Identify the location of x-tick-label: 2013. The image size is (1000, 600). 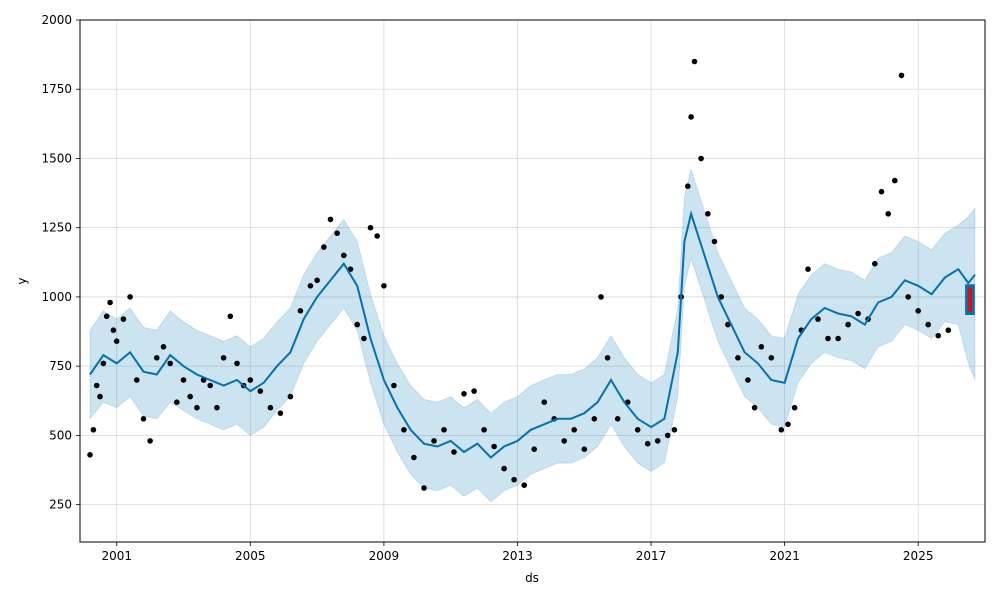
(517, 556).